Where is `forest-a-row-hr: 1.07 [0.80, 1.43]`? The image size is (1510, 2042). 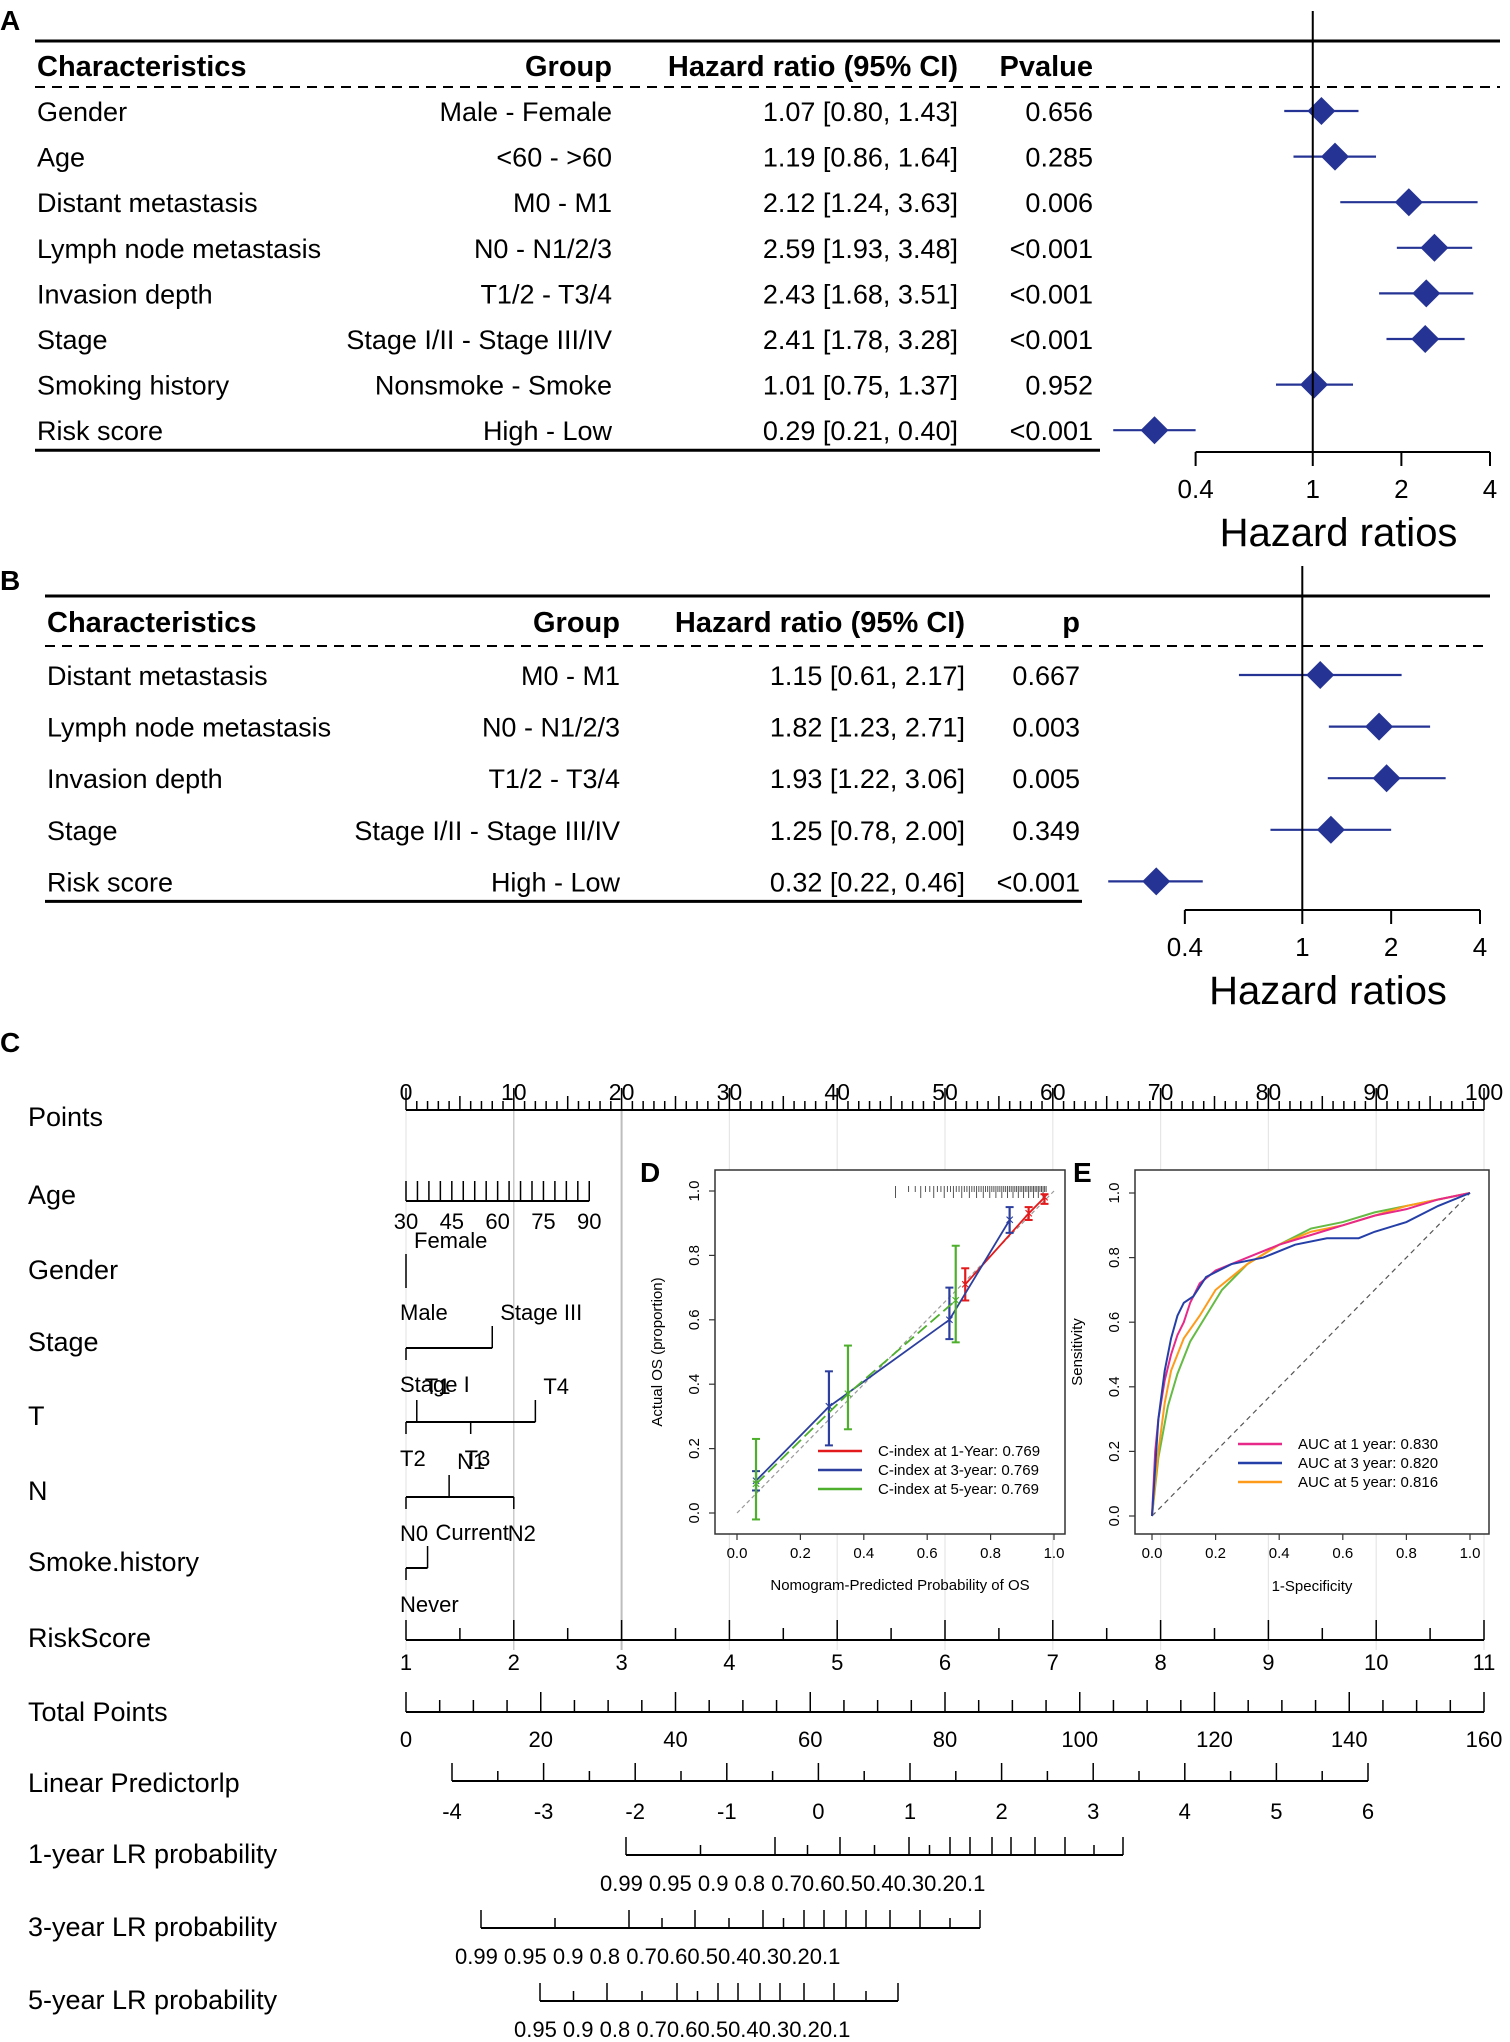
forest-a-row-hr: 1.07 [0.80, 1.43] is located at coordinates (860, 112).